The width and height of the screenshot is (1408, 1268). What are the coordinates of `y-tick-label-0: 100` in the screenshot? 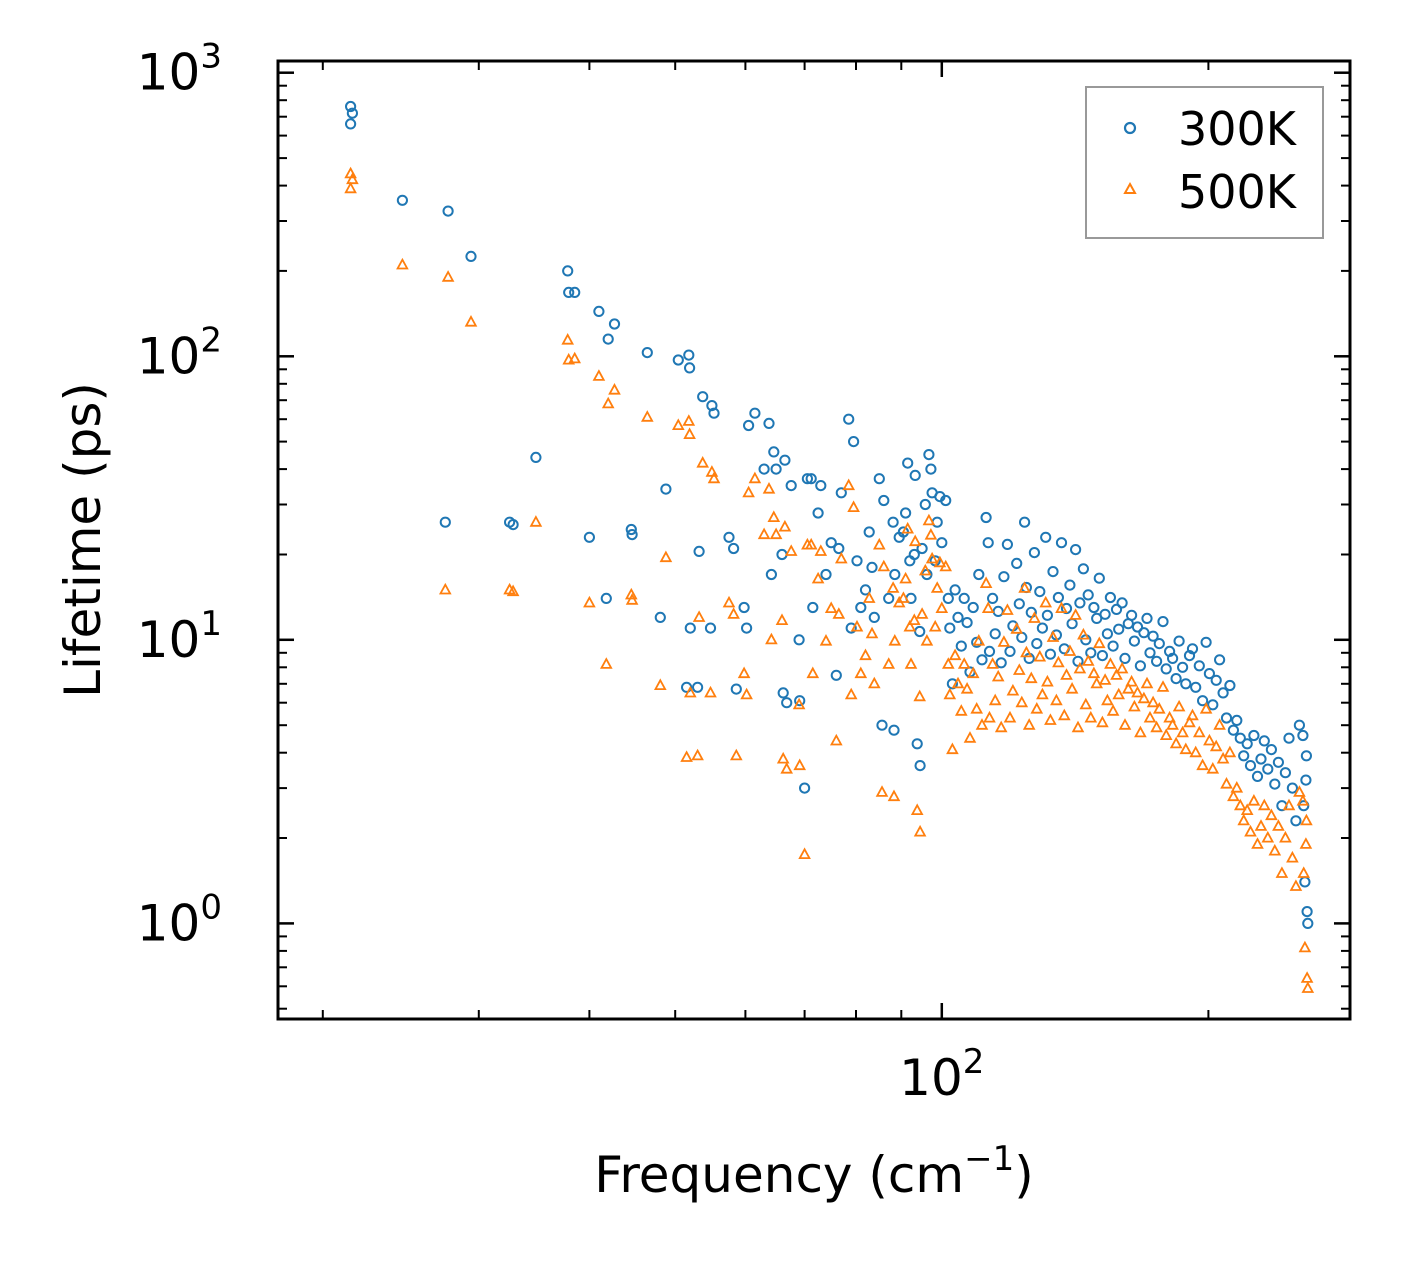 It's located at (179, 919).